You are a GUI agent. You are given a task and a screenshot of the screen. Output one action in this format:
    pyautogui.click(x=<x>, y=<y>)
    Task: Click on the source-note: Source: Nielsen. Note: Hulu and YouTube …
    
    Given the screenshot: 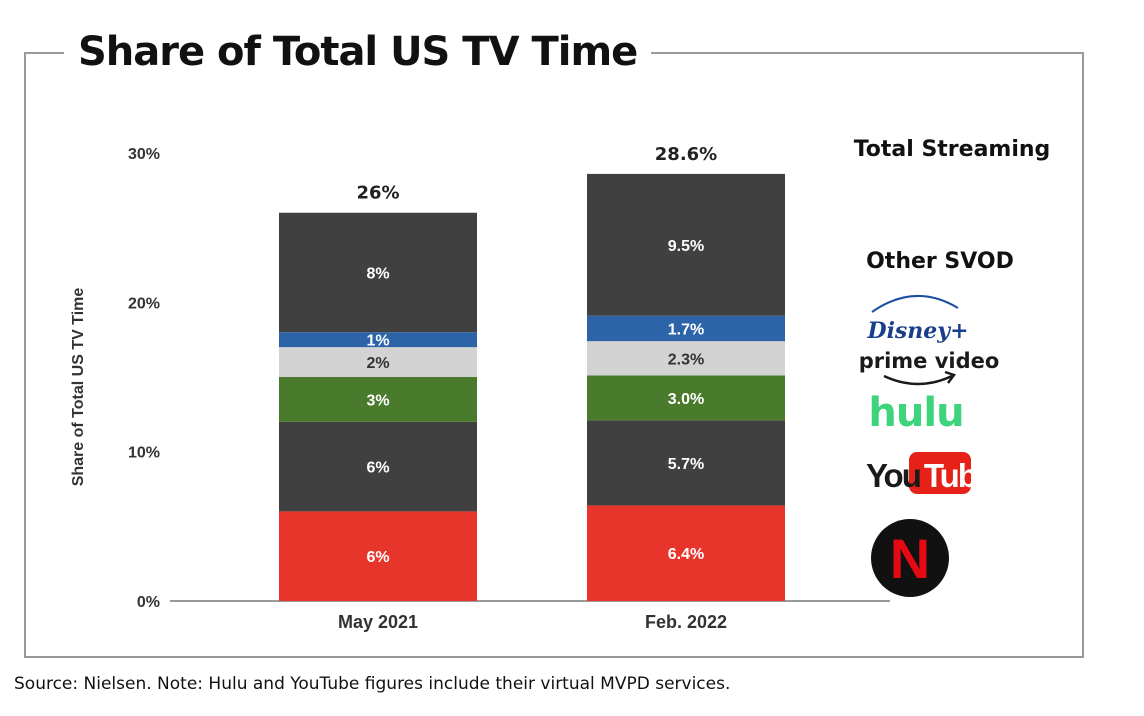 What is the action you would take?
    pyautogui.click(x=372, y=684)
    